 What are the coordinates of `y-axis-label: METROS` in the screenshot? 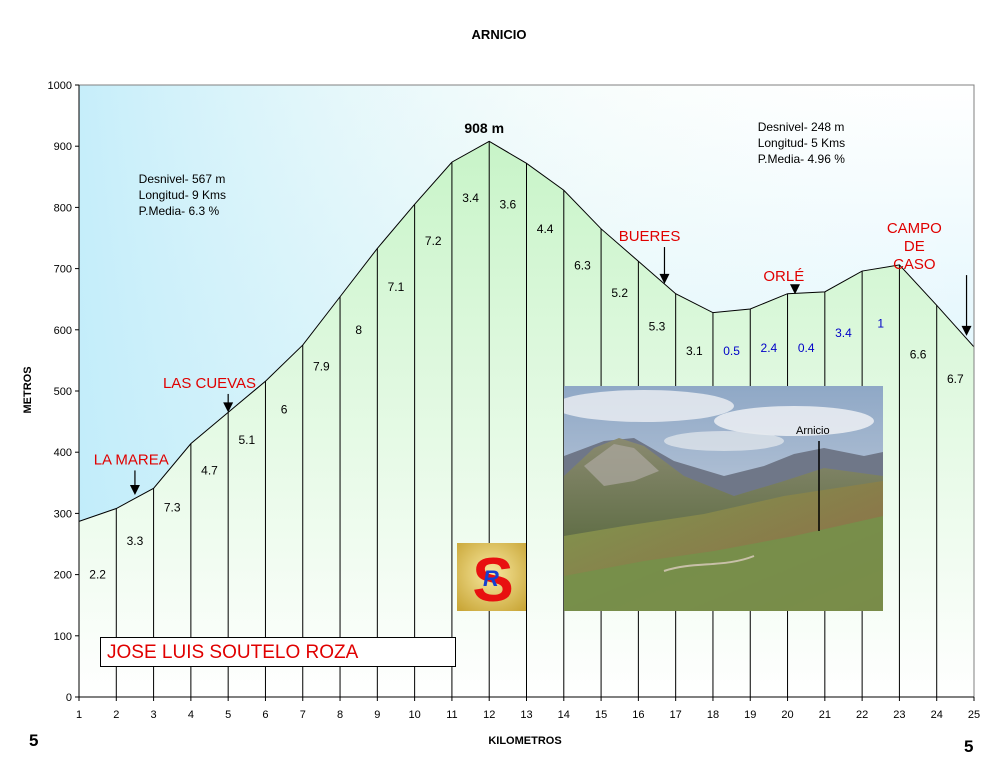 It's located at (28, 389).